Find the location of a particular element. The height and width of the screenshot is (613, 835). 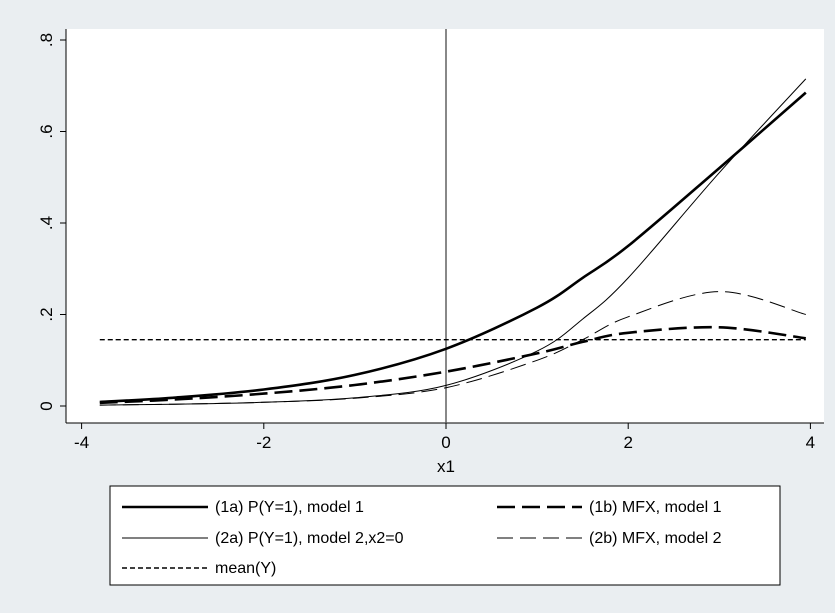

x-tick-label: -2 is located at coordinates (263, 442).